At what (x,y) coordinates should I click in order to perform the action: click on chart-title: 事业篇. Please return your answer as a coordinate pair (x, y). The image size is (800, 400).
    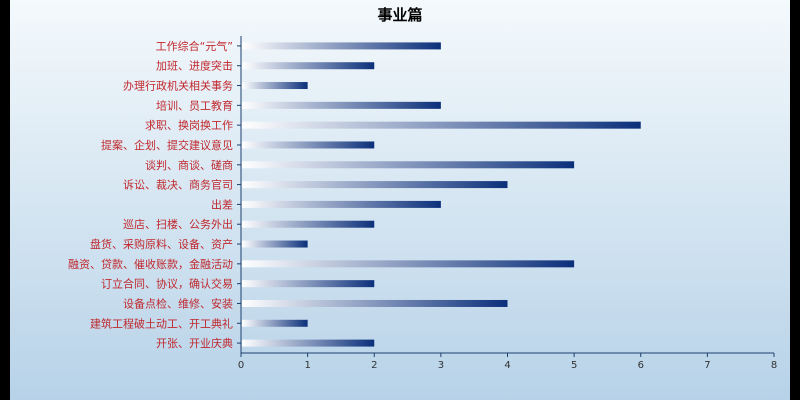
    Looking at the image, I should click on (399, 15).